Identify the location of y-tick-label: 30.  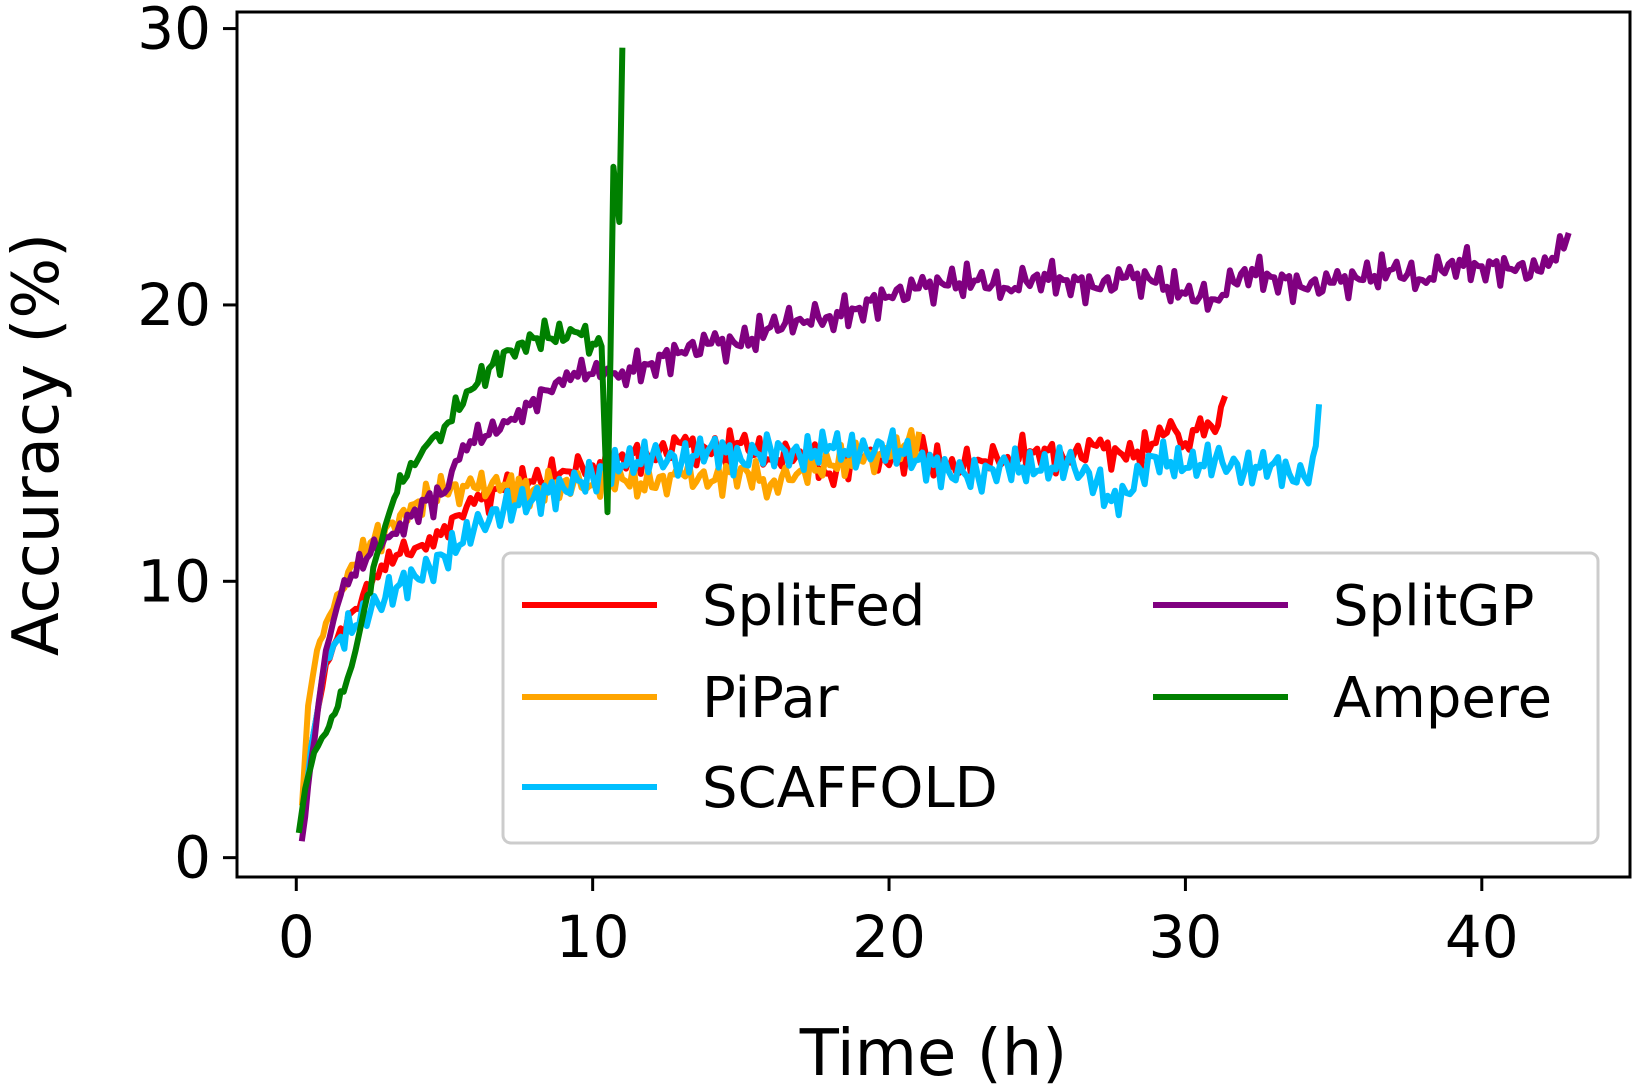
(174, 31).